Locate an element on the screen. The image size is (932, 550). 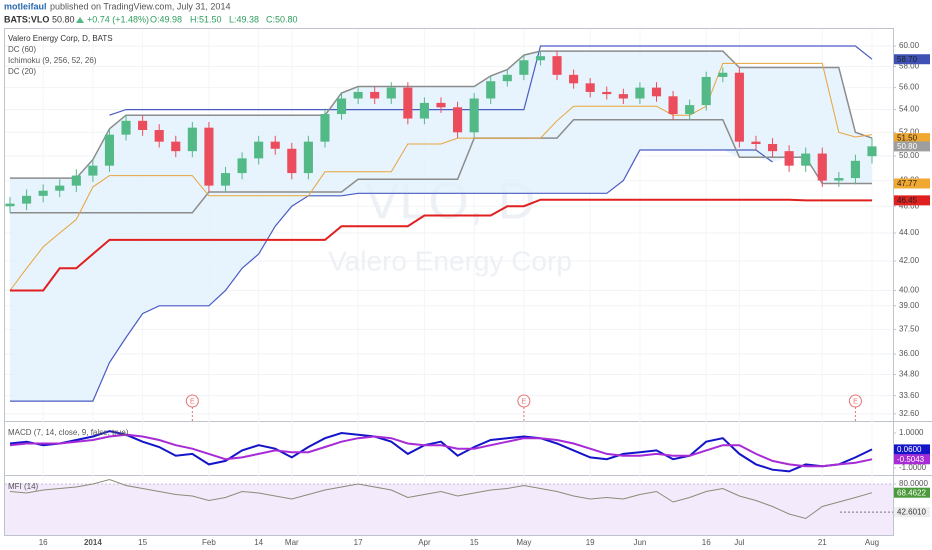
y-tick-label: 42.00 is located at coordinates (909, 260).